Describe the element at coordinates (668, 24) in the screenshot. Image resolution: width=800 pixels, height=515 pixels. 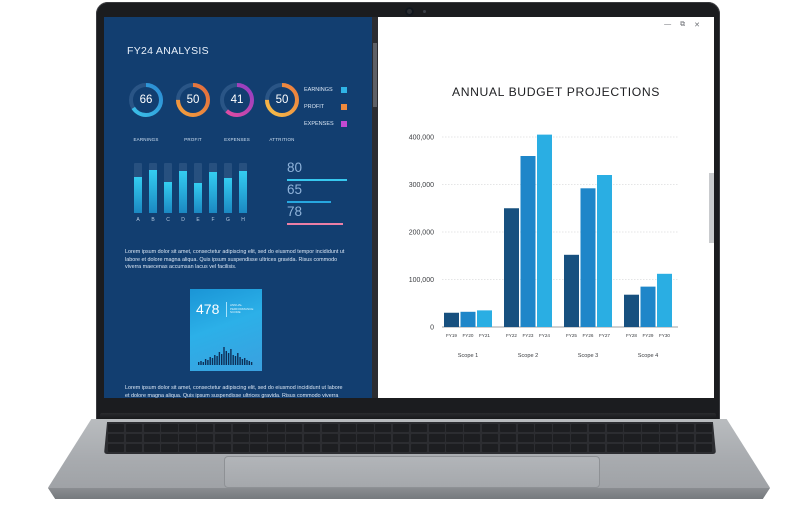
I see `minimize-icon: —` at that location.